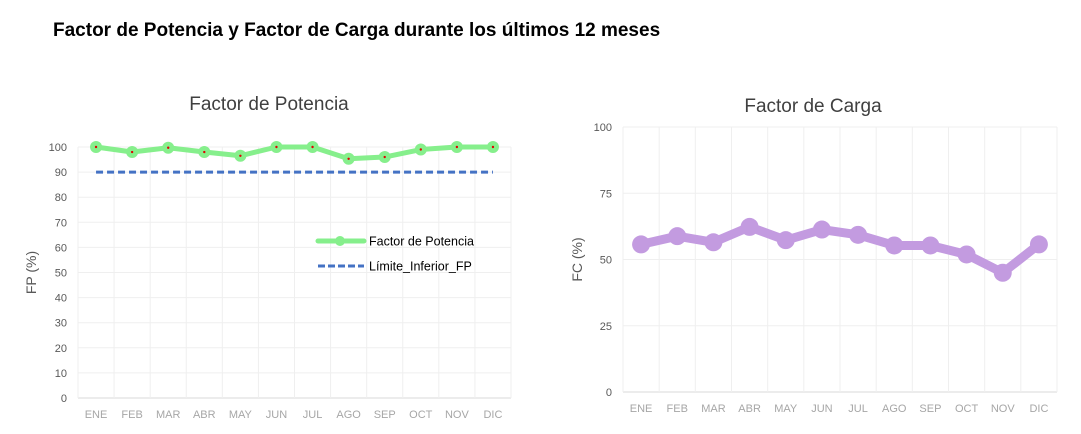 The image size is (1081, 434). What do you see at coordinates (340, 241) in the screenshot?
I see `legend-marker` at bounding box center [340, 241].